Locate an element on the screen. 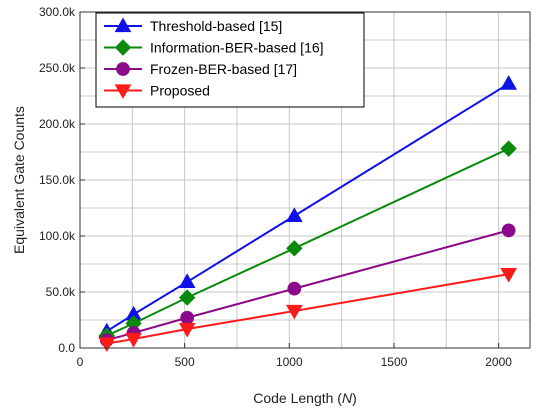 The height and width of the screenshot is (412, 550). x-axis-label: Code Length (N) is located at coordinates (305, 398).